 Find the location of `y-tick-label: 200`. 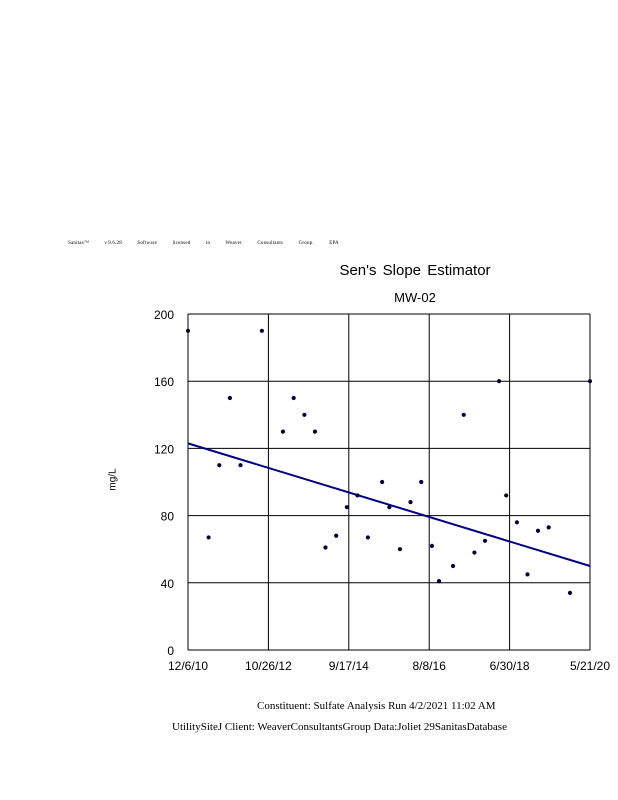

y-tick-label: 200 is located at coordinates (164, 315).